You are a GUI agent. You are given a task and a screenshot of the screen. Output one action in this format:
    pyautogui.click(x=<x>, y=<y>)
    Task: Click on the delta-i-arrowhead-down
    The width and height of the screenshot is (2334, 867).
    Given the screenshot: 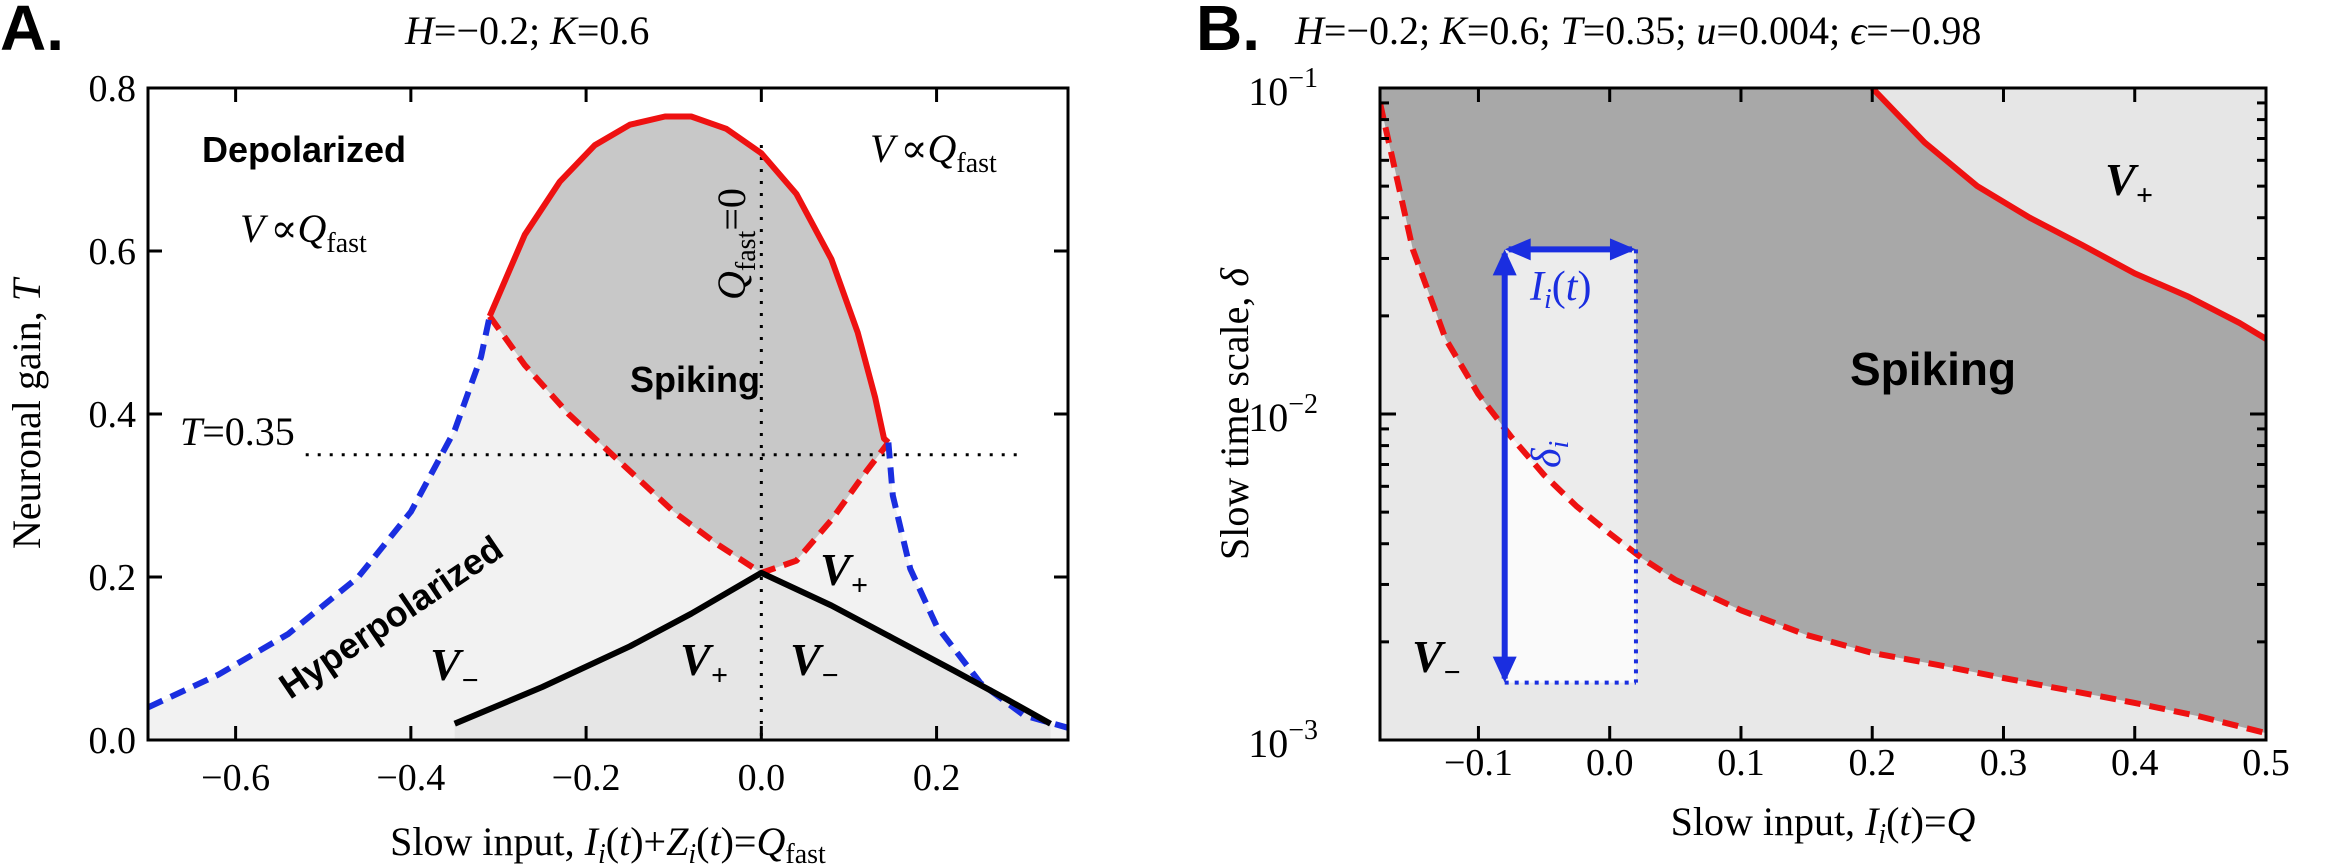 What is the action you would take?
    pyautogui.click(x=1504, y=669)
    